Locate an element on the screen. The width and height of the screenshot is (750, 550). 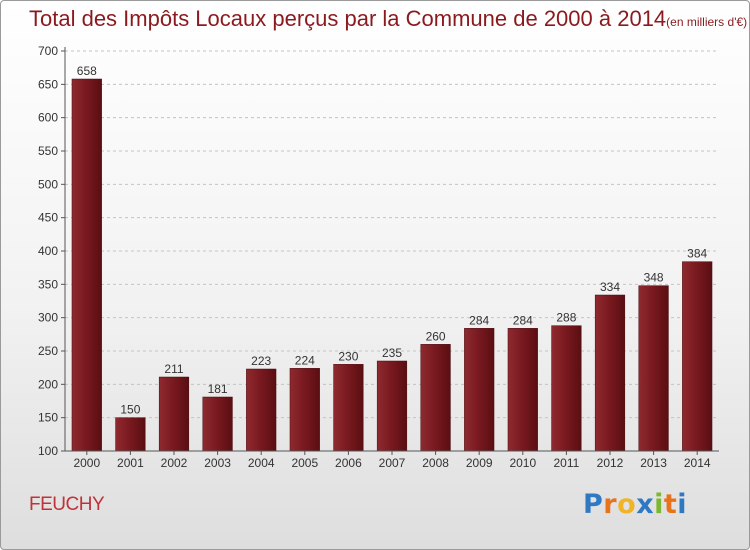
bar-2012 is located at coordinates (610, 373).